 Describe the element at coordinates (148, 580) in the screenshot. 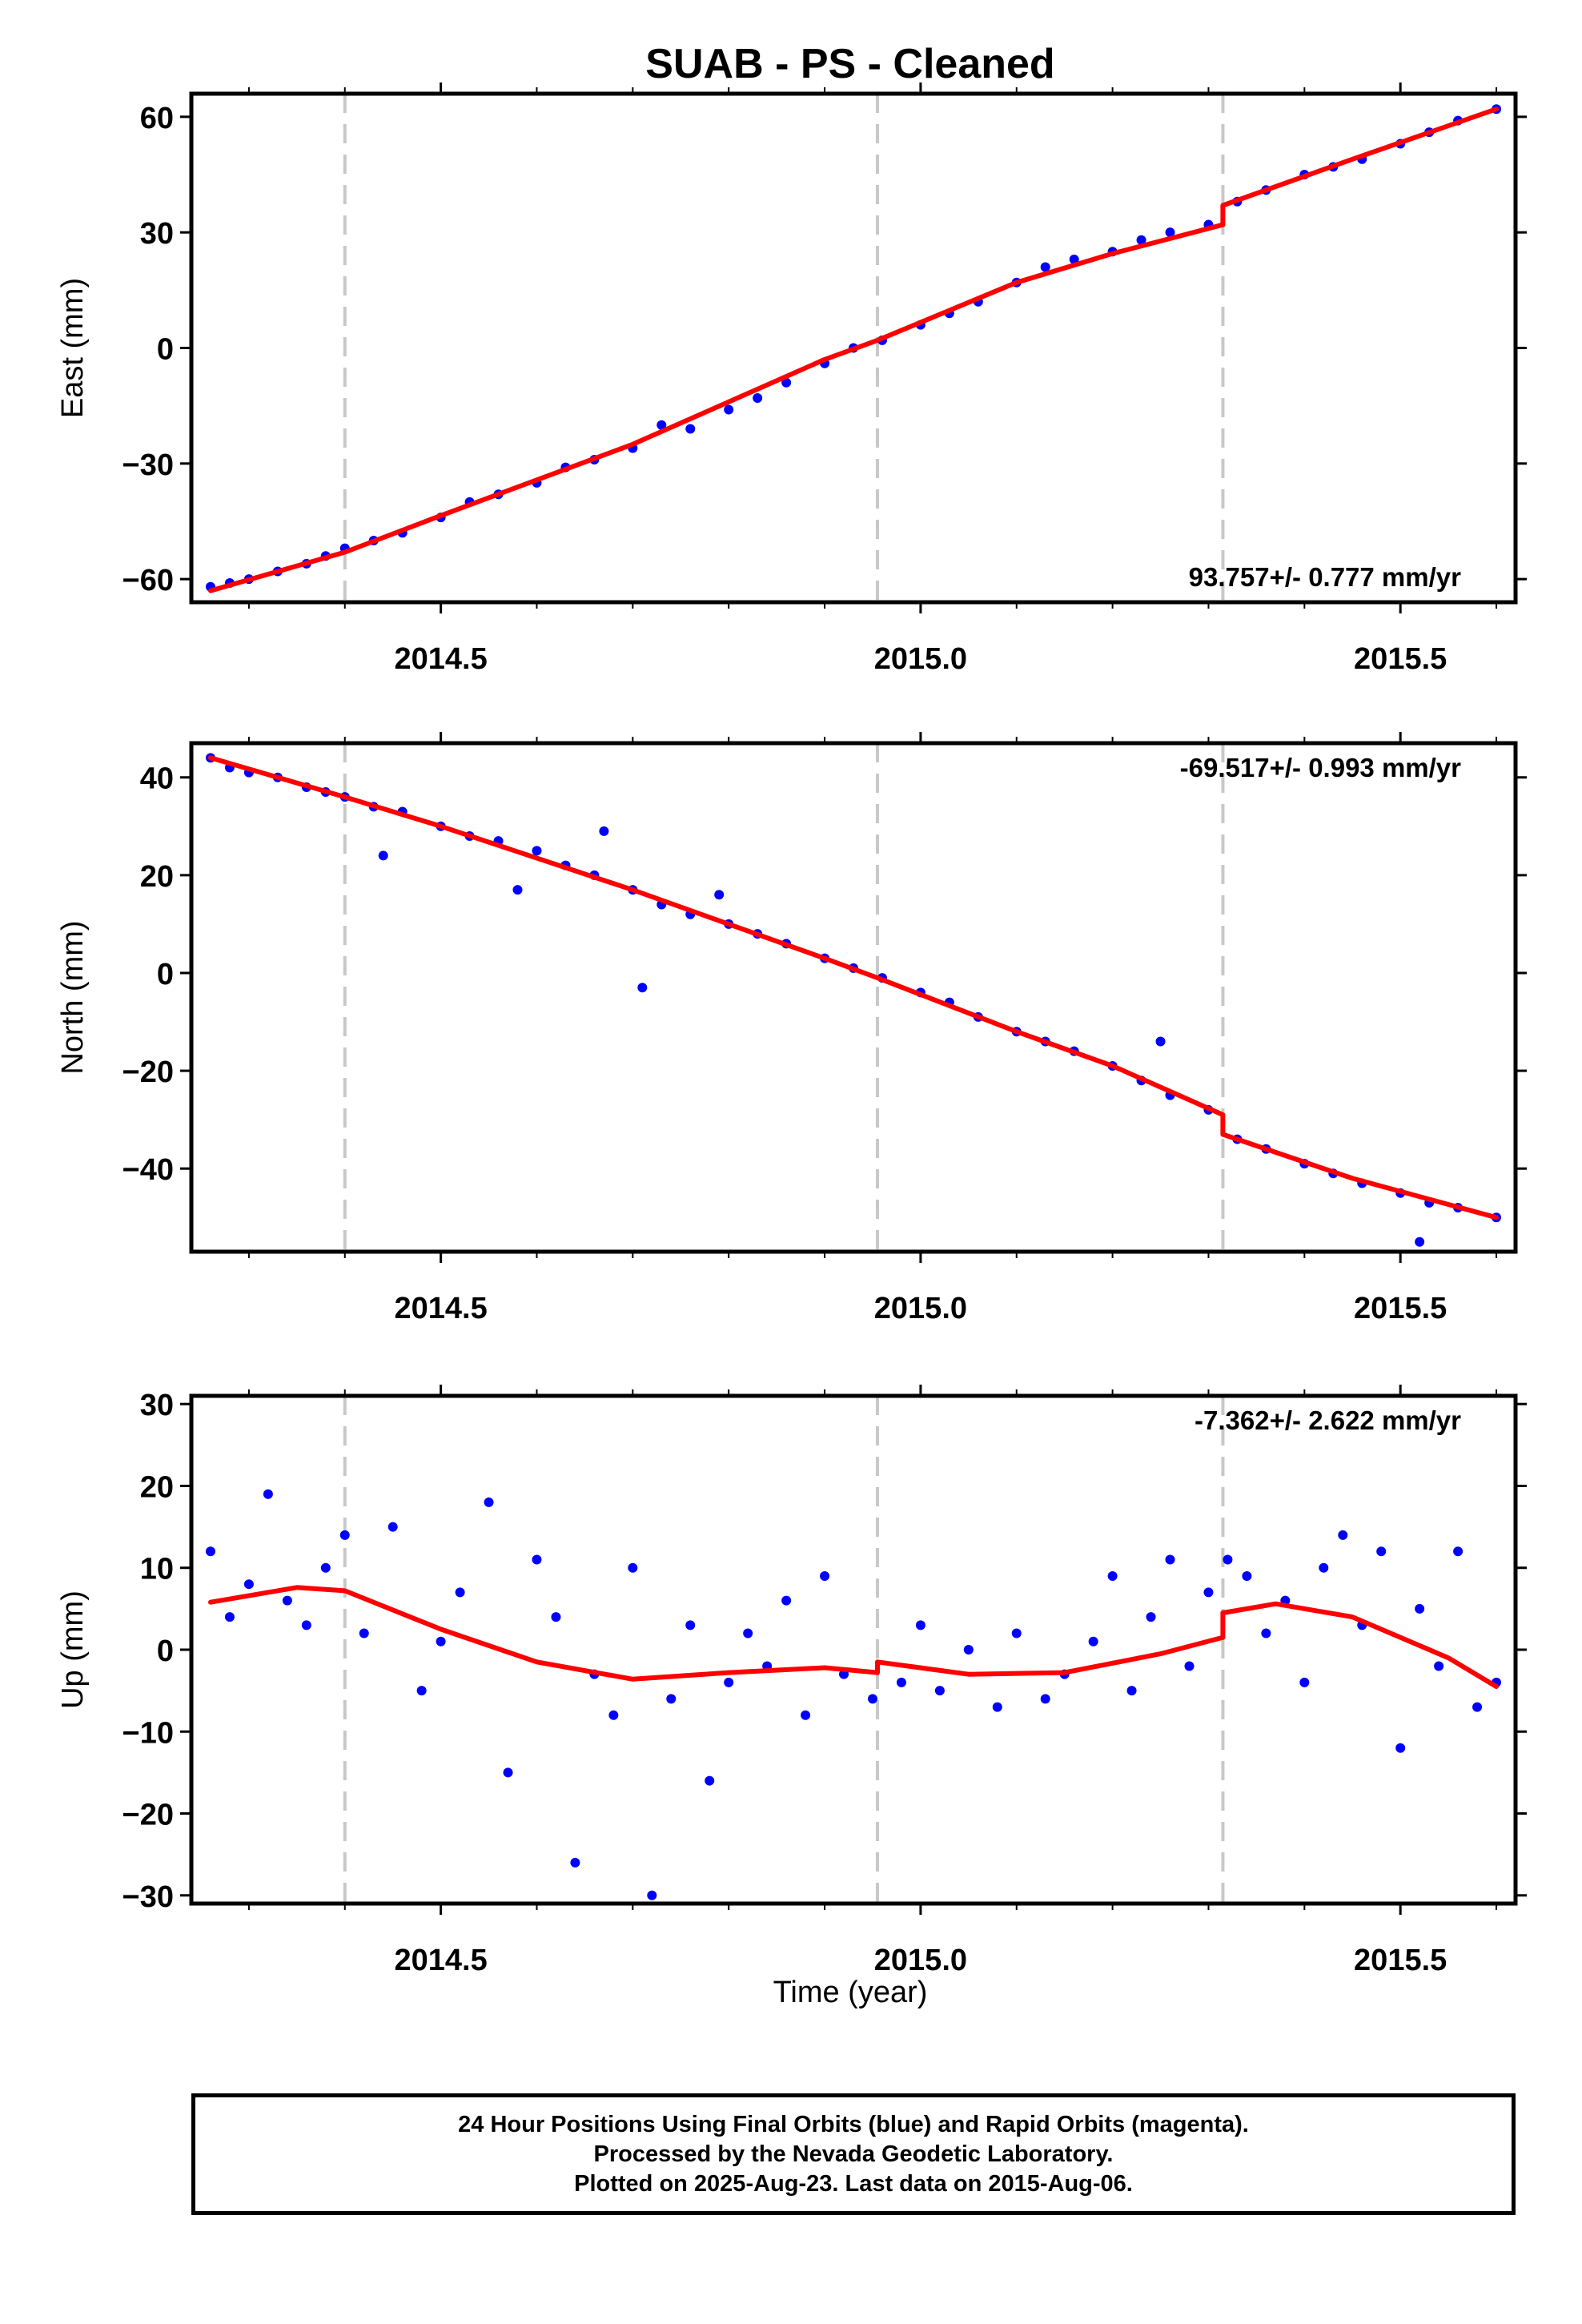

I see `y-tick-label: −60` at that location.